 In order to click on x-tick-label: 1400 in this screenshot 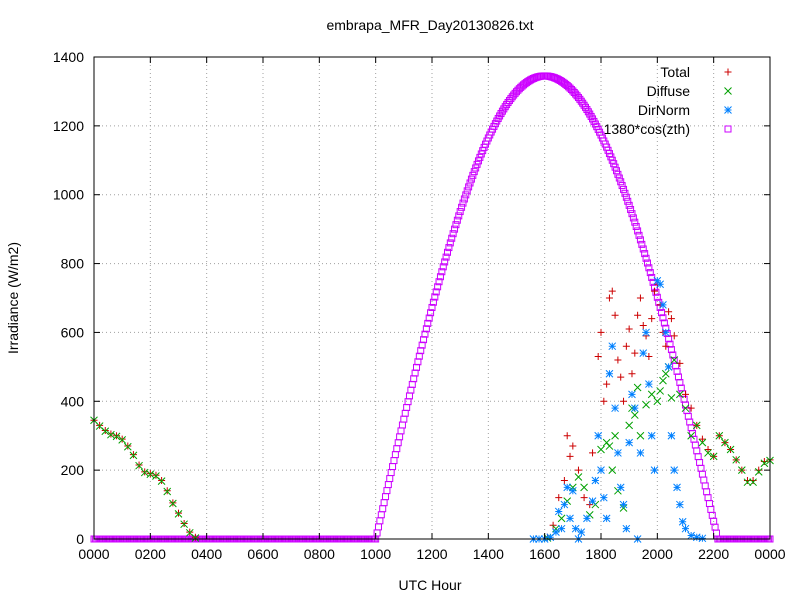, I will do `click(488, 554)`.